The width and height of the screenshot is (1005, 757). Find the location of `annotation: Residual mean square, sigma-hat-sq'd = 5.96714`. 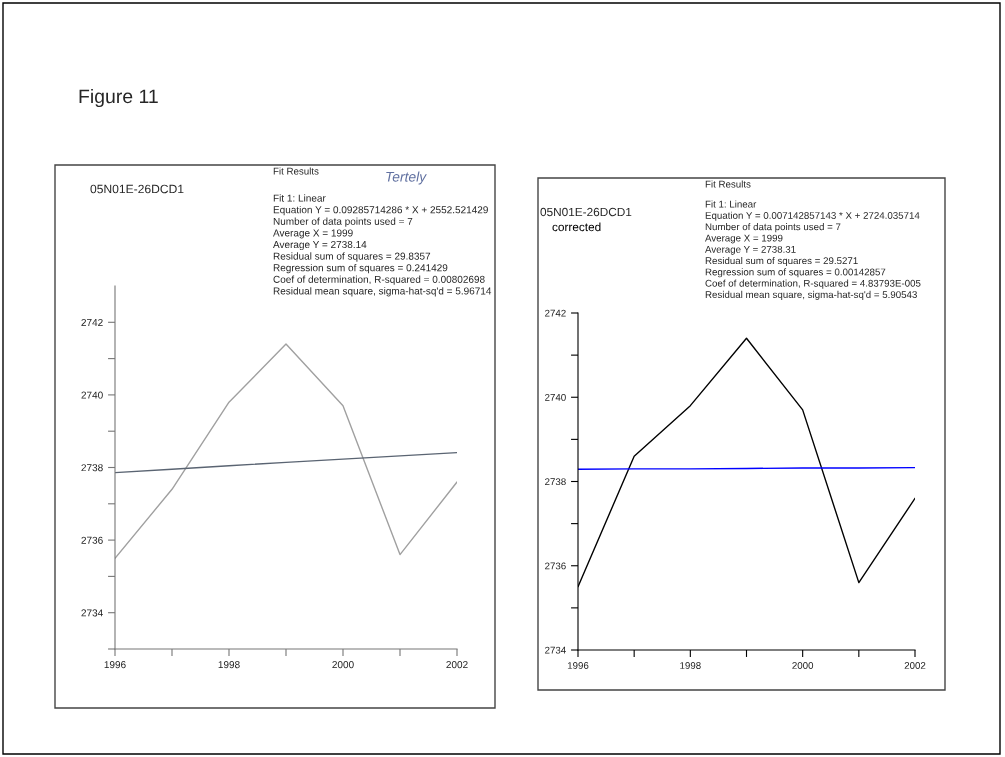

annotation: Residual mean square, sigma-hat-sq'd = 5.96714 is located at coordinates (382, 292).